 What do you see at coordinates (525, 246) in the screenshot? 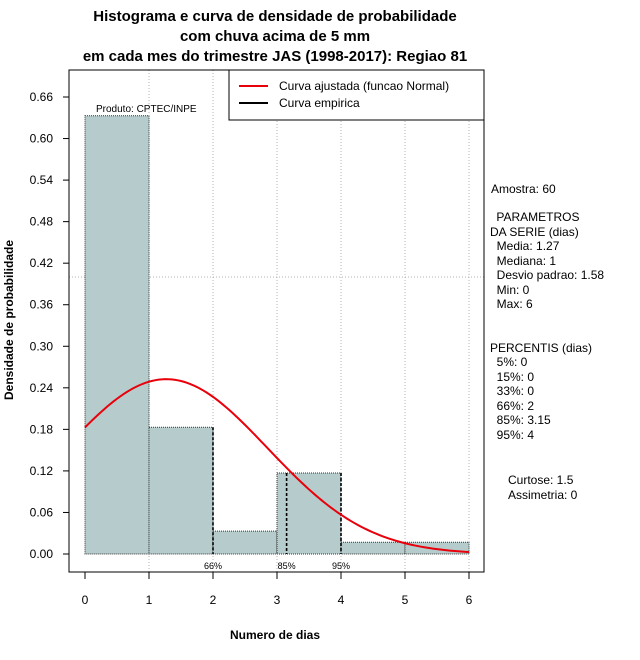
I see `param-mean: Media: 1.27` at bounding box center [525, 246].